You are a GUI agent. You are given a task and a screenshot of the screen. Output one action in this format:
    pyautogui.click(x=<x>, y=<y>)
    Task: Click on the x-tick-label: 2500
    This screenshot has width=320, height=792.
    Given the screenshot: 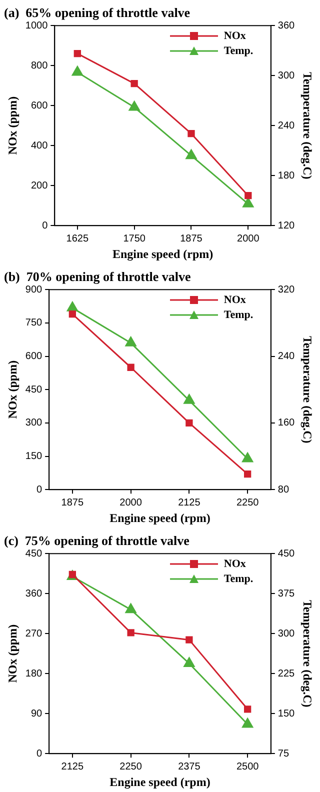 What is the action you would take?
    pyautogui.click(x=248, y=766)
    